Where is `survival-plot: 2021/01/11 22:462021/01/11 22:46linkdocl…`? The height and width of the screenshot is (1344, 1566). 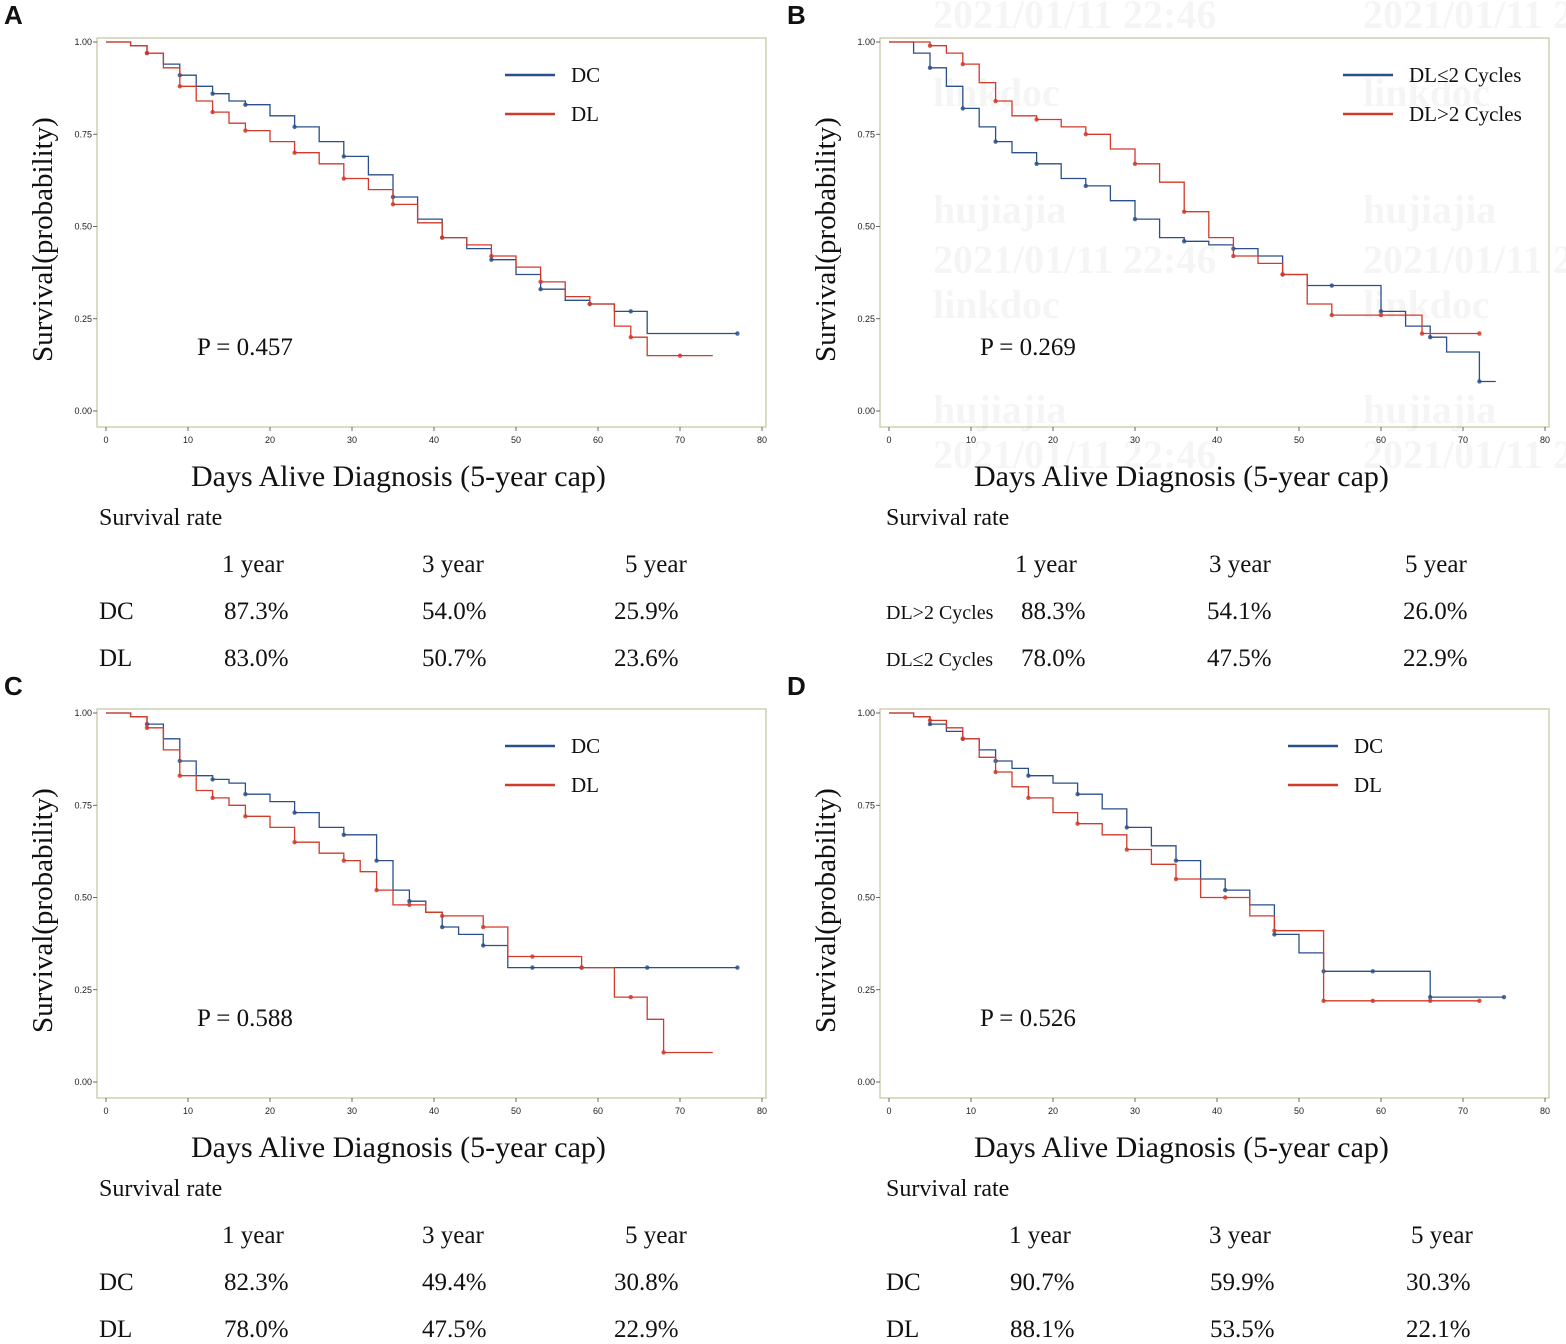
survival-plot: 2021/01/11 22:462021/01/11 22:46linkdocl… is located at coordinates (1211, 222).